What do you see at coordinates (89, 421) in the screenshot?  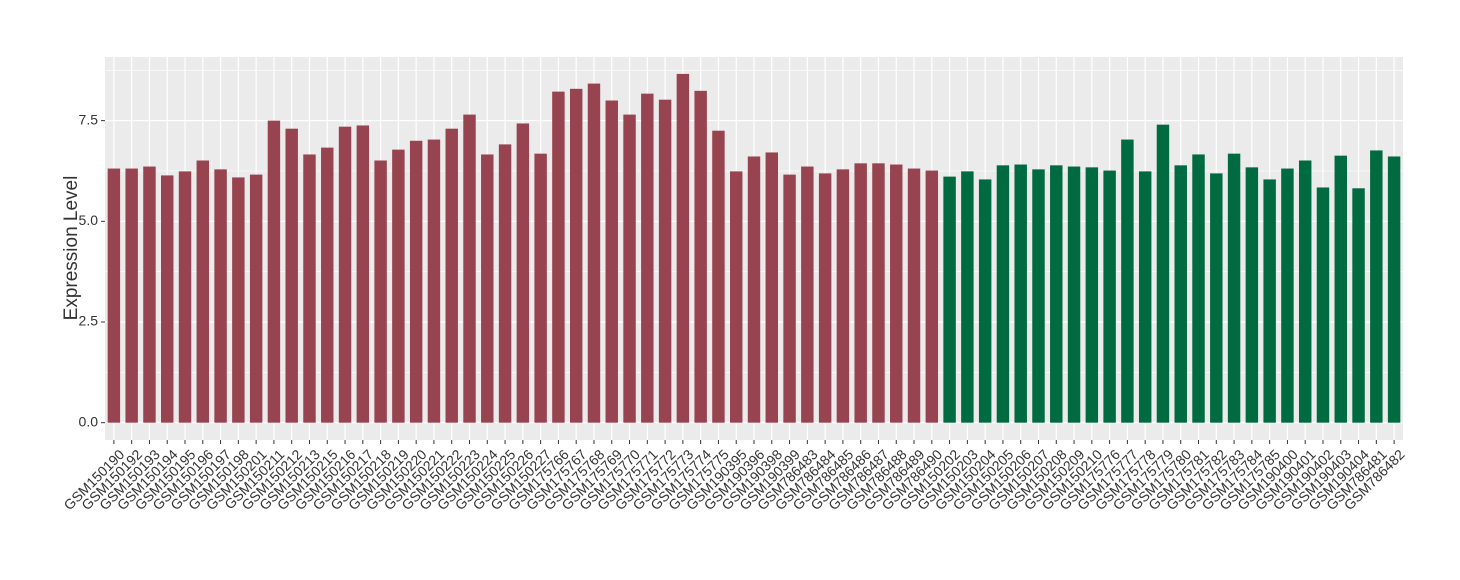 I see `y-tick-label: 0.0` at bounding box center [89, 421].